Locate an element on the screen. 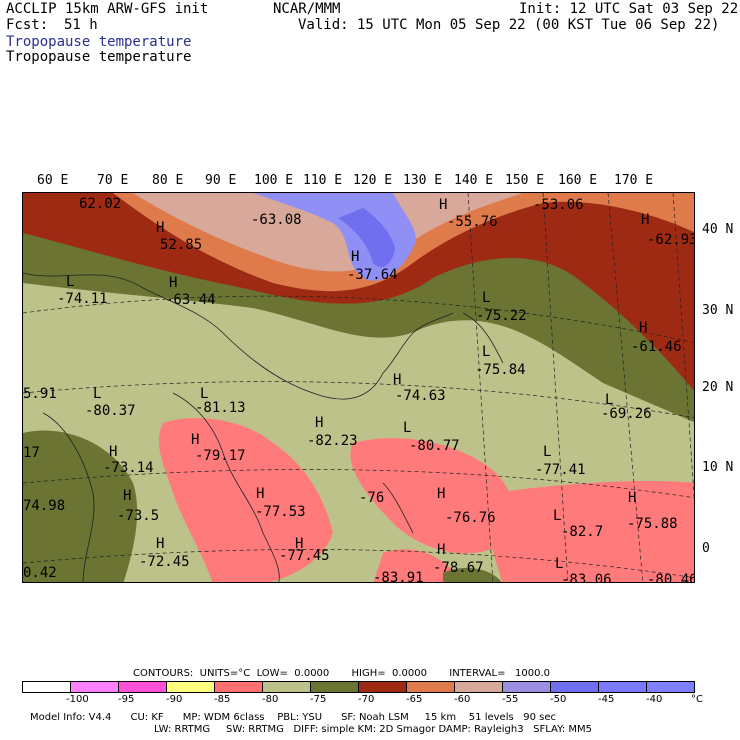 This screenshot has width=740, height=740. map-value-label: -77.45 is located at coordinates (304, 556).